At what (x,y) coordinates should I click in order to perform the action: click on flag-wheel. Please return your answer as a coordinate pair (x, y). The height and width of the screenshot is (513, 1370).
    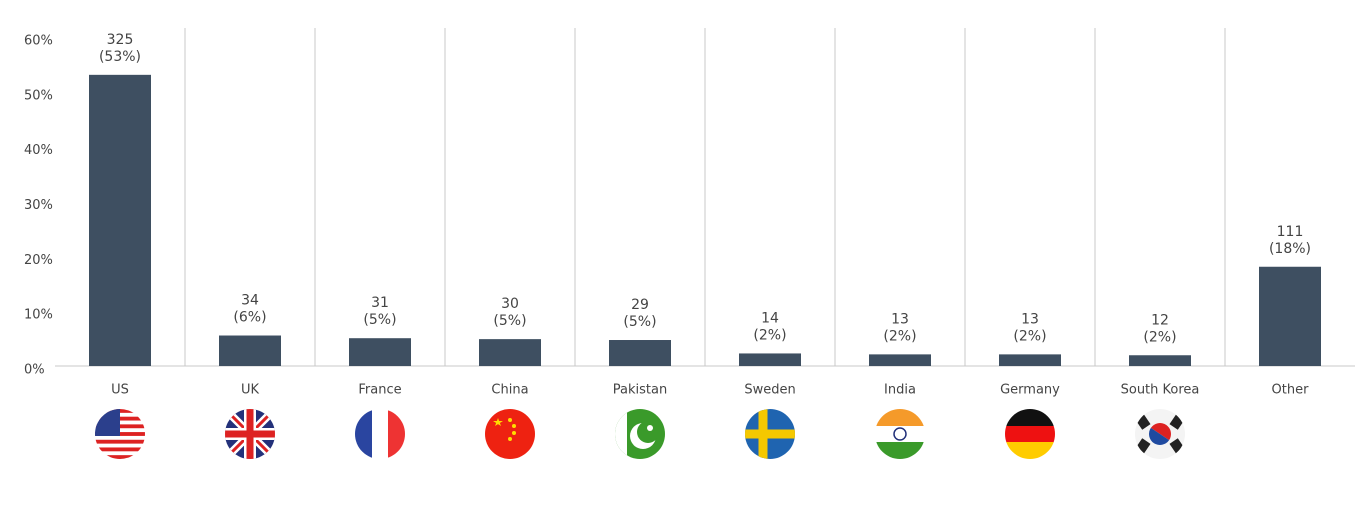
    Looking at the image, I should click on (900, 434).